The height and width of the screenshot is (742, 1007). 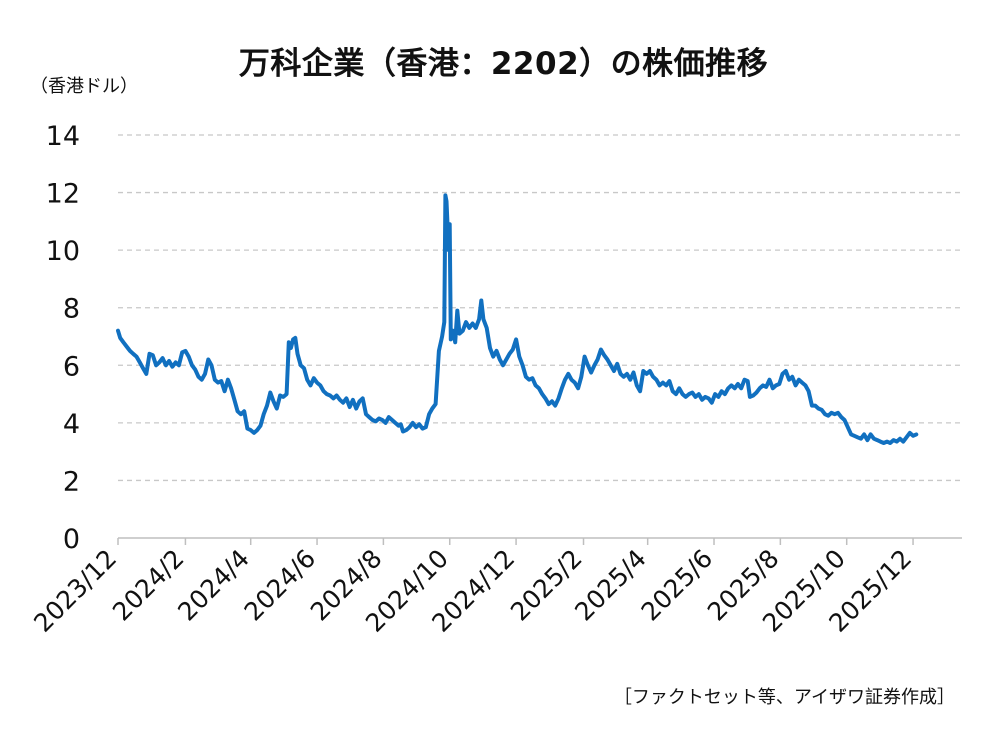 What do you see at coordinates (610, 585) in the screenshot?
I see `x-tick-label: 2025/4` at bounding box center [610, 585].